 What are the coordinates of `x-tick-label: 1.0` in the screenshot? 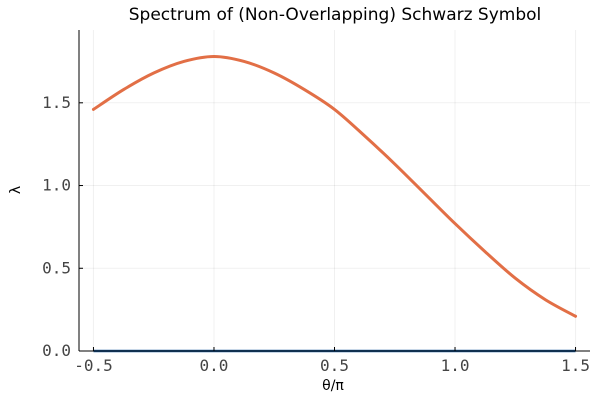 It's located at (455, 365).